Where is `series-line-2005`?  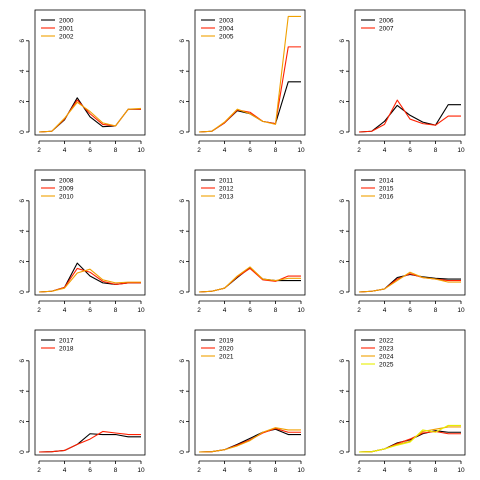 series-line-2005 is located at coordinates (249, 74).